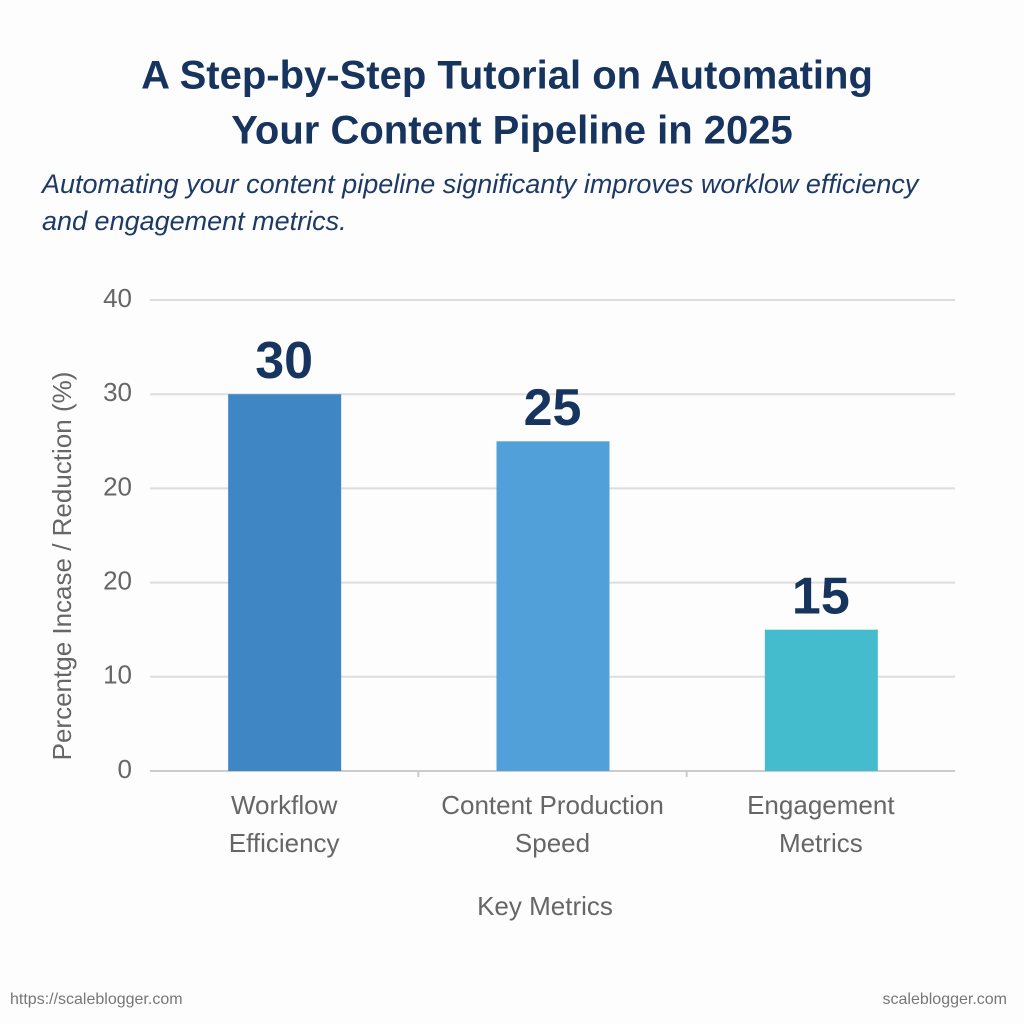 The image size is (1024, 1024). I want to click on data-label: 15, so click(821, 596).